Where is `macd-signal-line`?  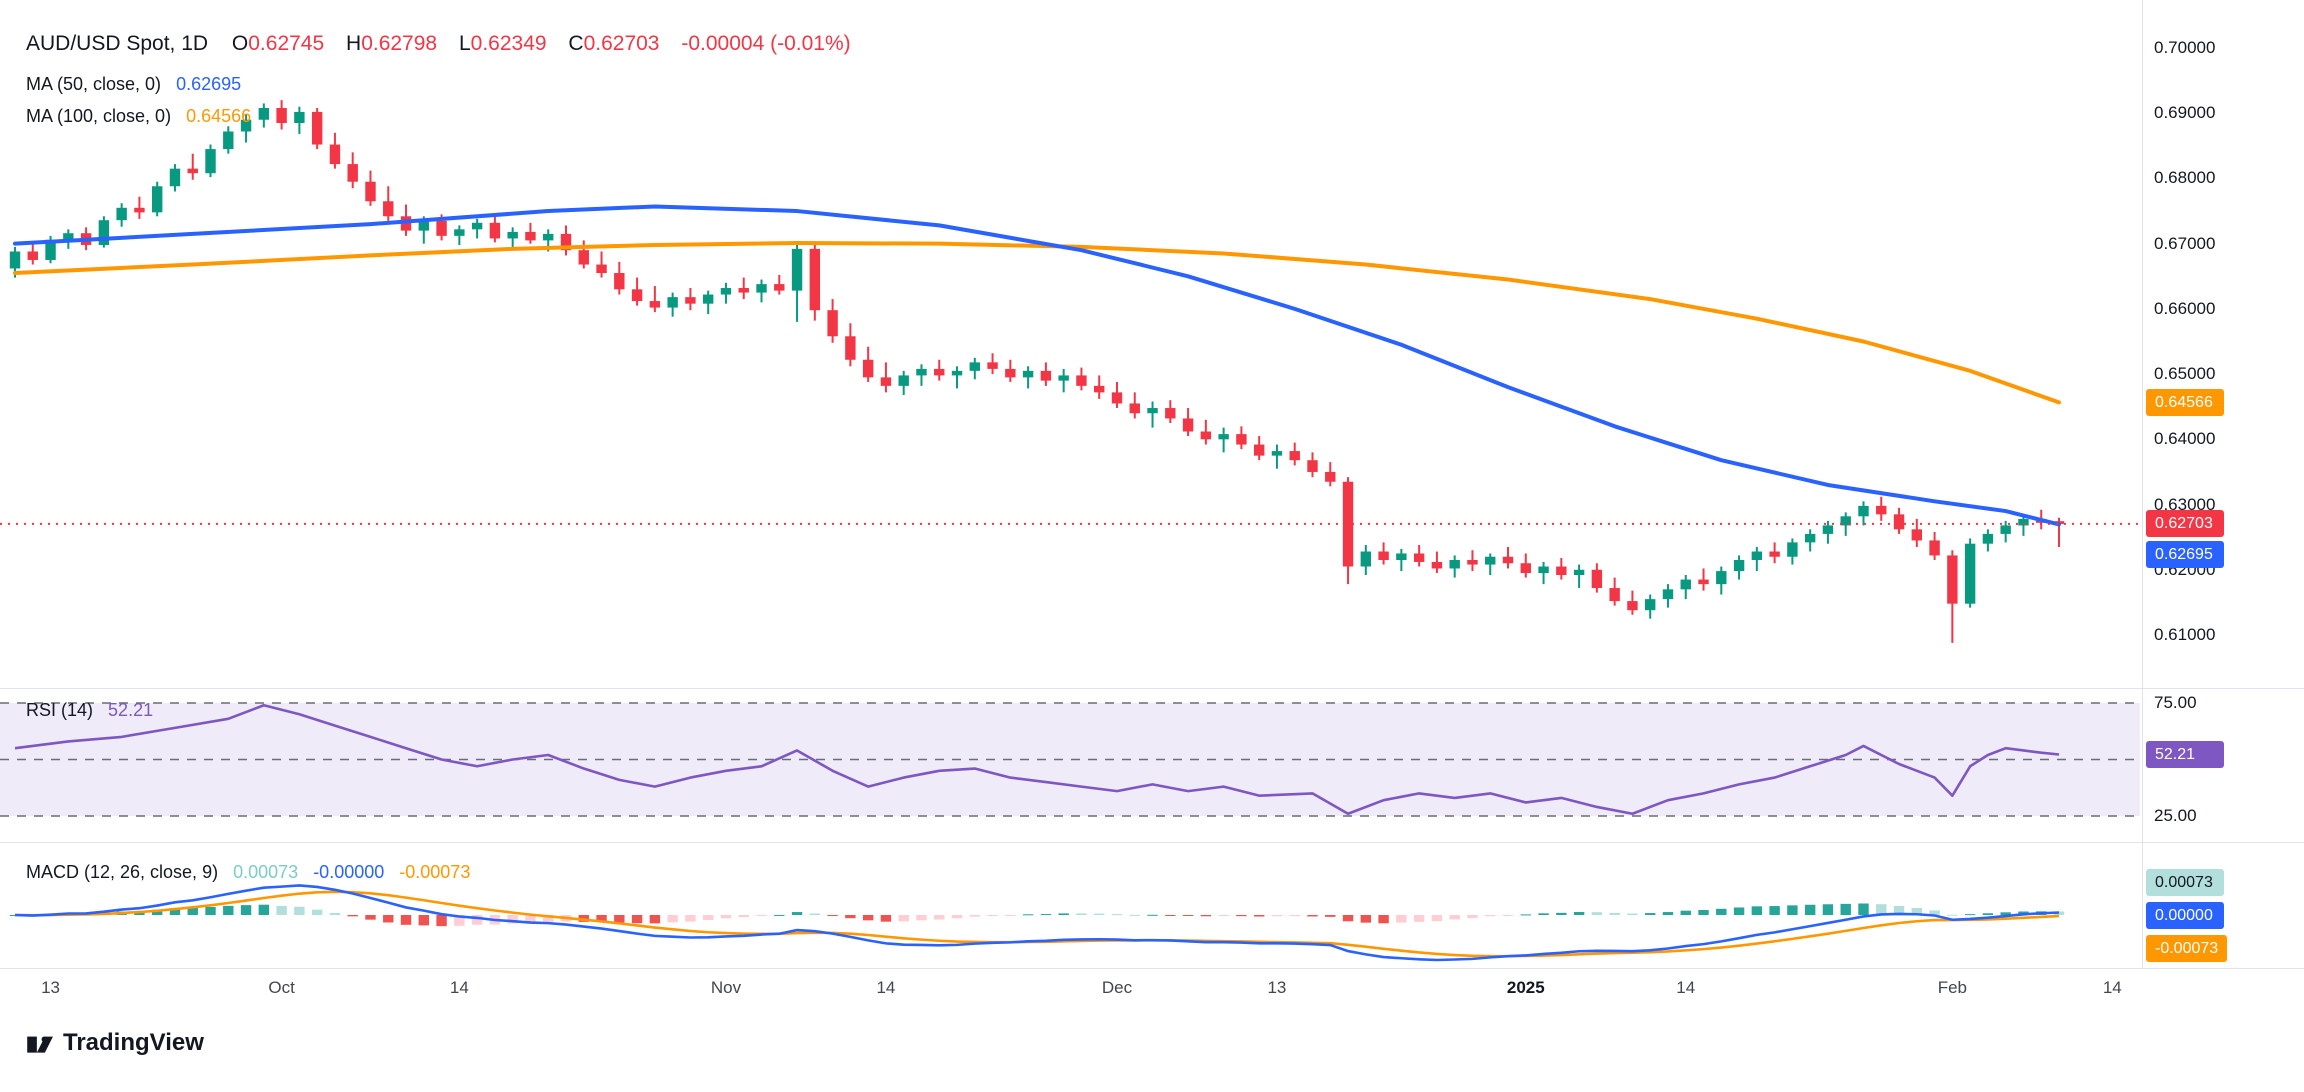
macd-signal-line is located at coordinates (1037, 924).